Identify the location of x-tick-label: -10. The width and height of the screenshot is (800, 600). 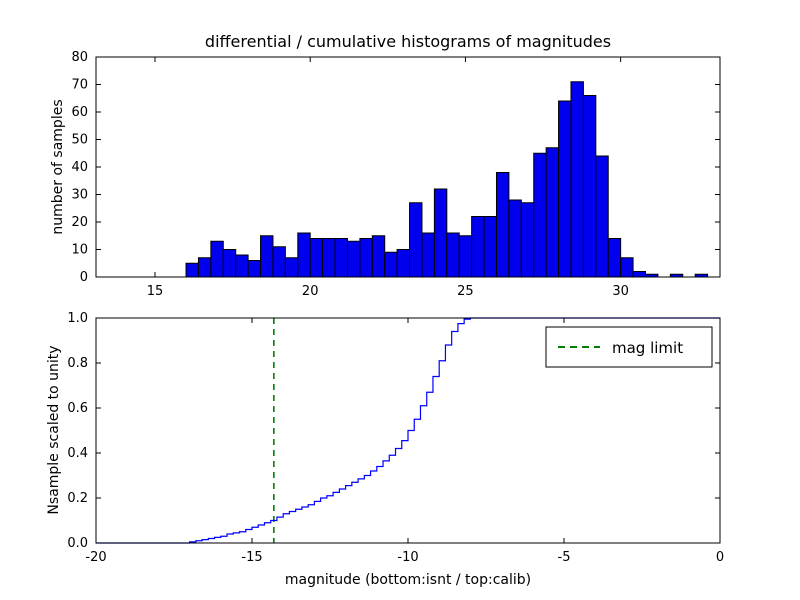
(407, 557).